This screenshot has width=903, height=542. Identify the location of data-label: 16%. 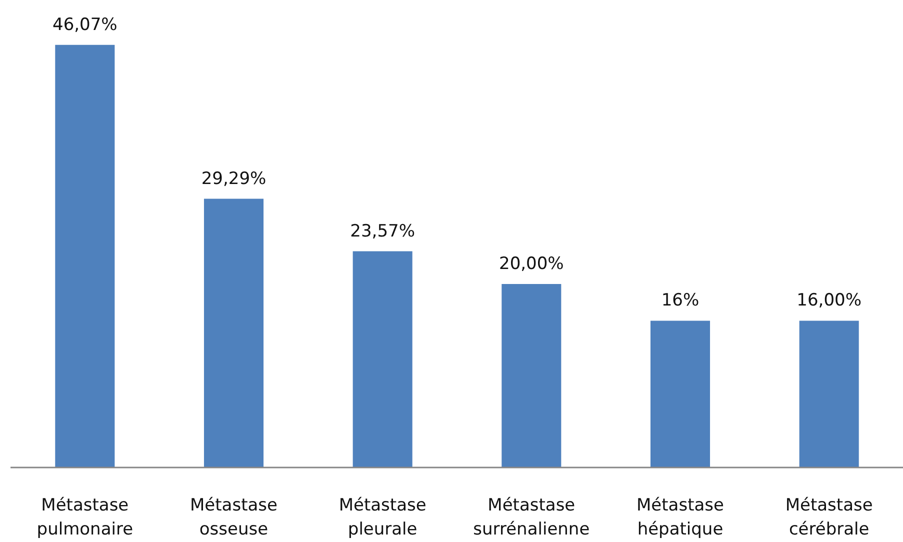
(680, 300).